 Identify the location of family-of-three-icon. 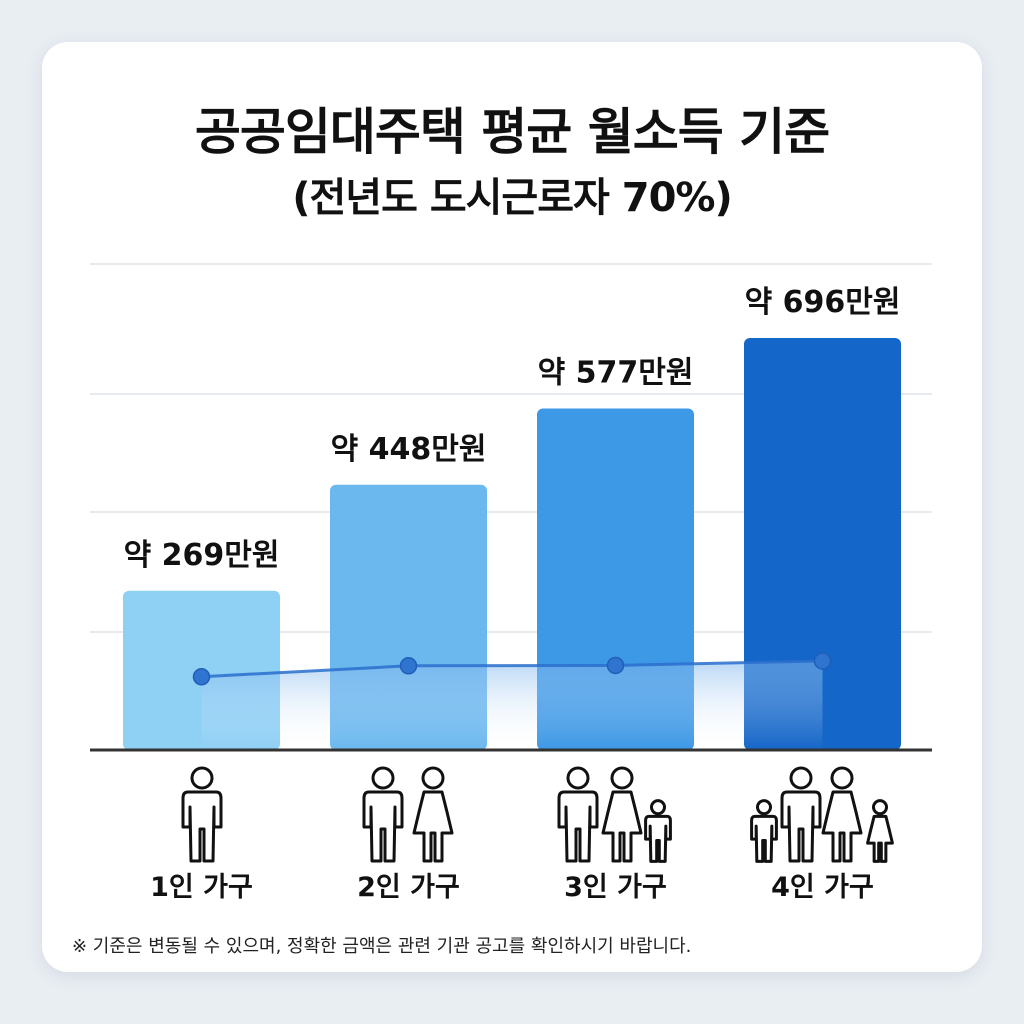
(614, 814).